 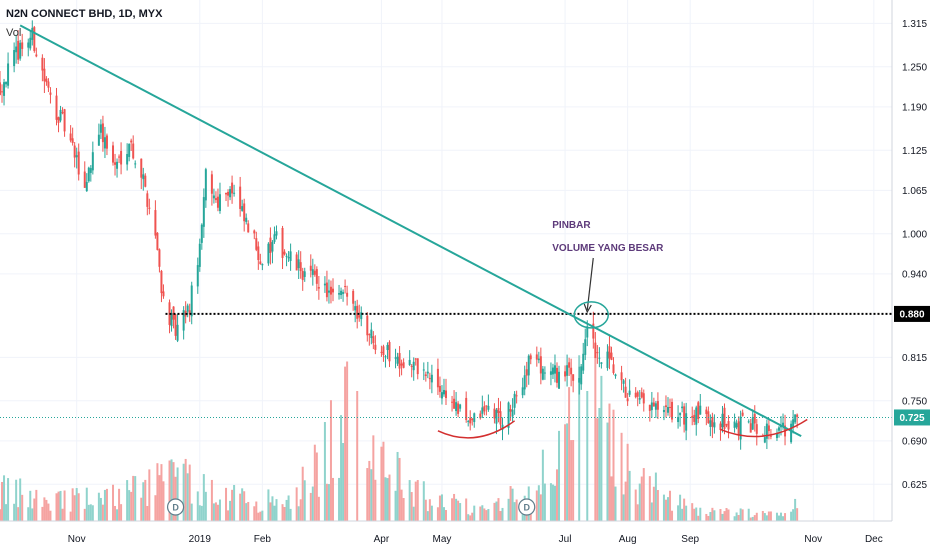 What do you see at coordinates (690, 539) in the screenshot?
I see `x-tick-label: Sep` at bounding box center [690, 539].